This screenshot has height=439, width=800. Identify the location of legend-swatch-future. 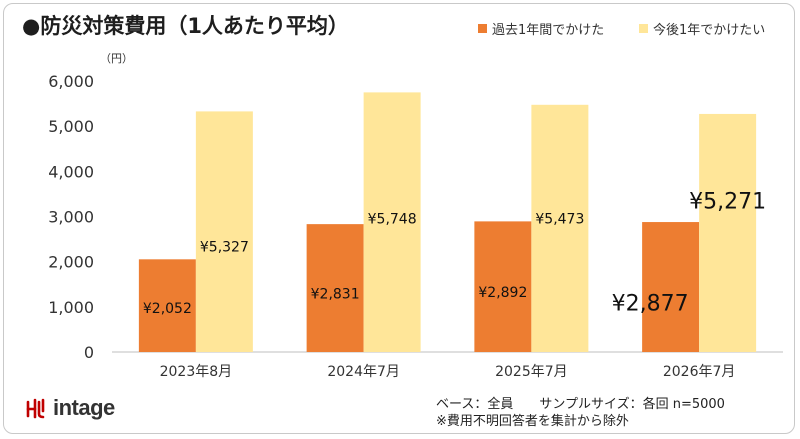
(643, 28).